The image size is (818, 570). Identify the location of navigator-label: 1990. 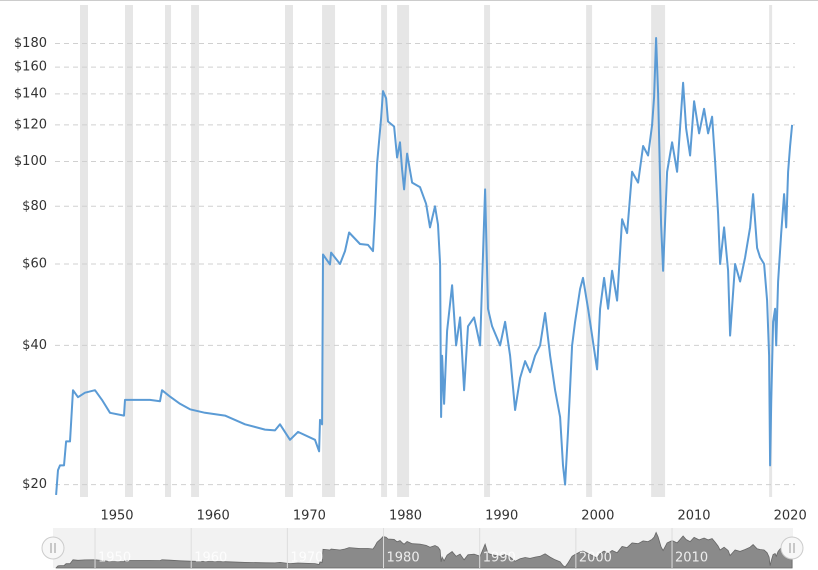
(499, 558).